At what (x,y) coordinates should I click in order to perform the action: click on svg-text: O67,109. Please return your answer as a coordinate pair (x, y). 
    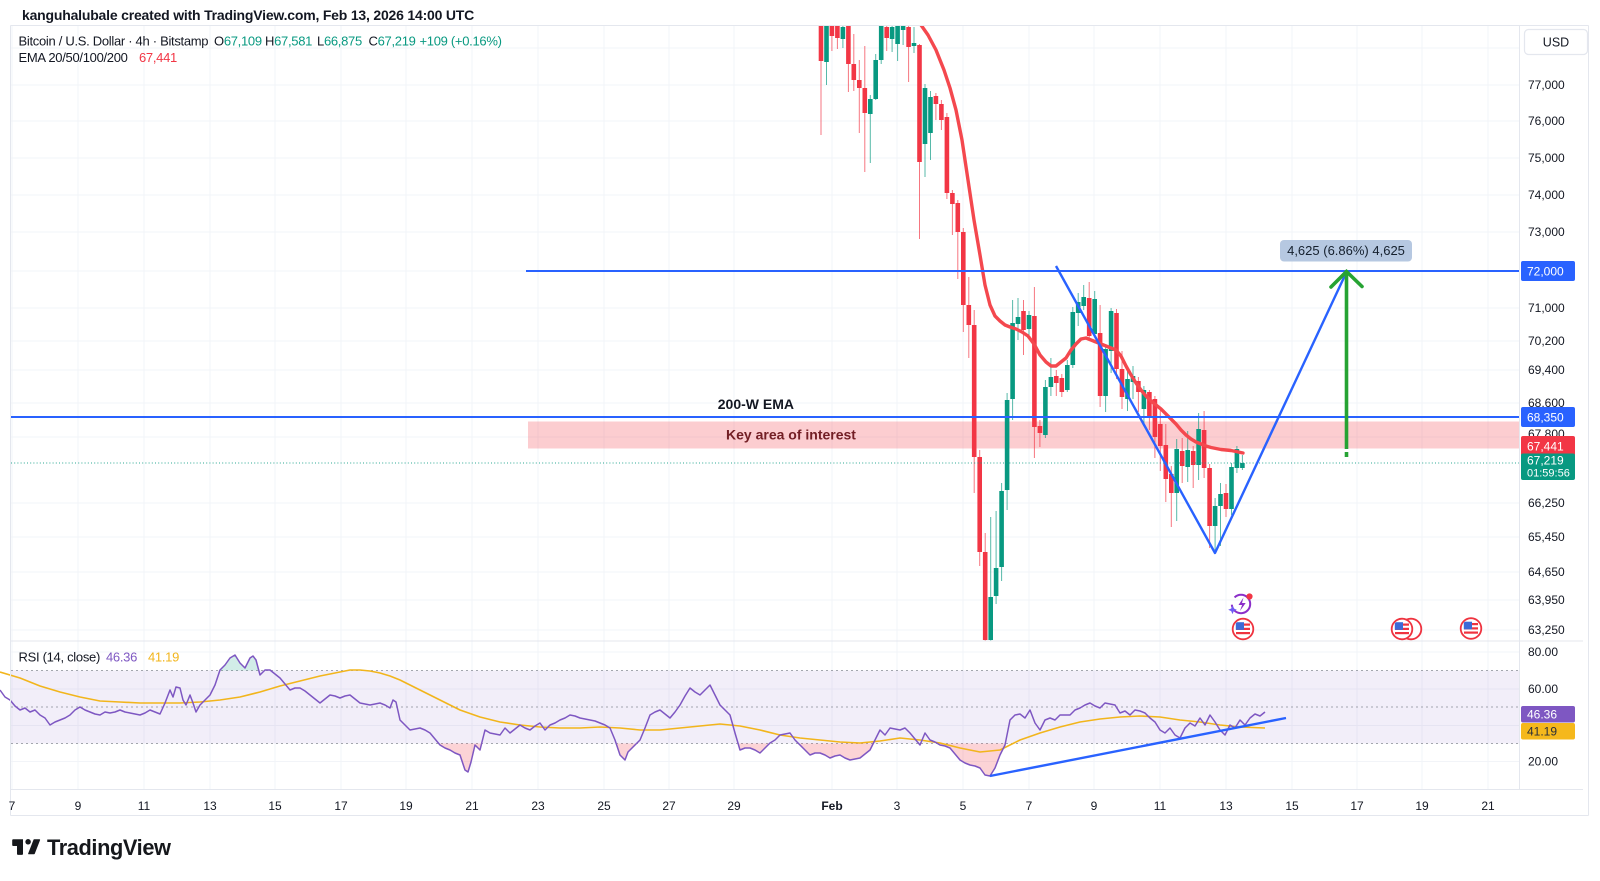
    Looking at the image, I should click on (238, 41).